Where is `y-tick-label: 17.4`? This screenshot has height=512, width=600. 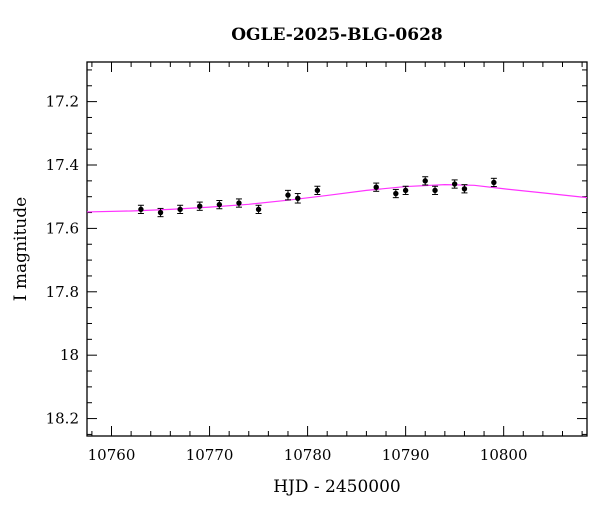 y-tick-label: 17.4 is located at coordinates (62, 165).